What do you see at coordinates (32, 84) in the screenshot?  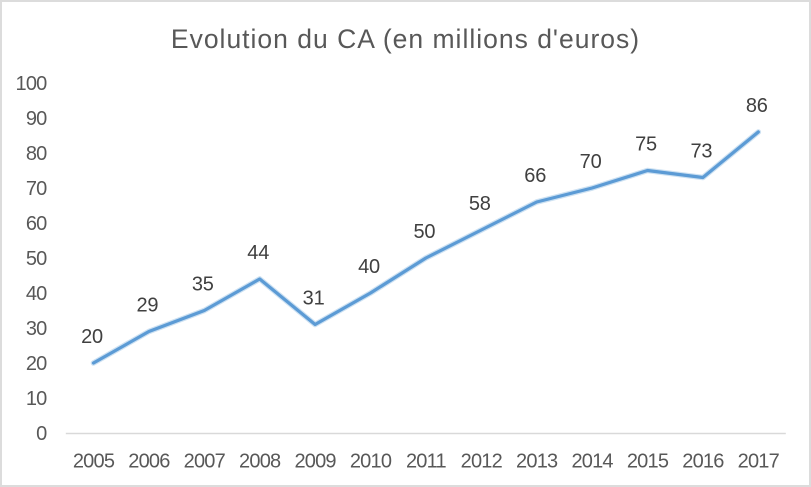 I see `svg-text: 100` at bounding box center [32, 84].